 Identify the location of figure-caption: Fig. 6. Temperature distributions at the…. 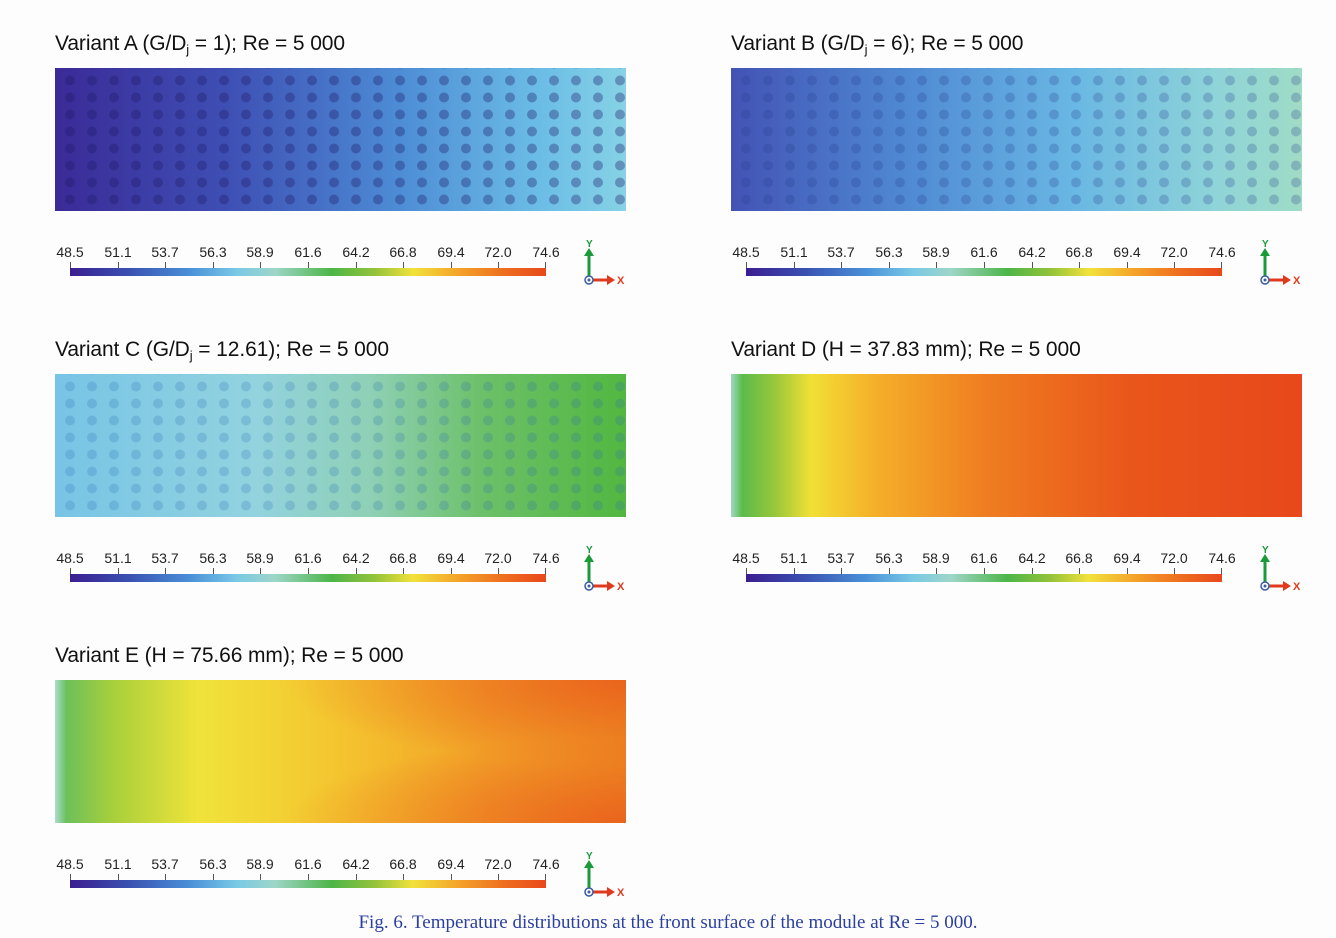
(668, 922).